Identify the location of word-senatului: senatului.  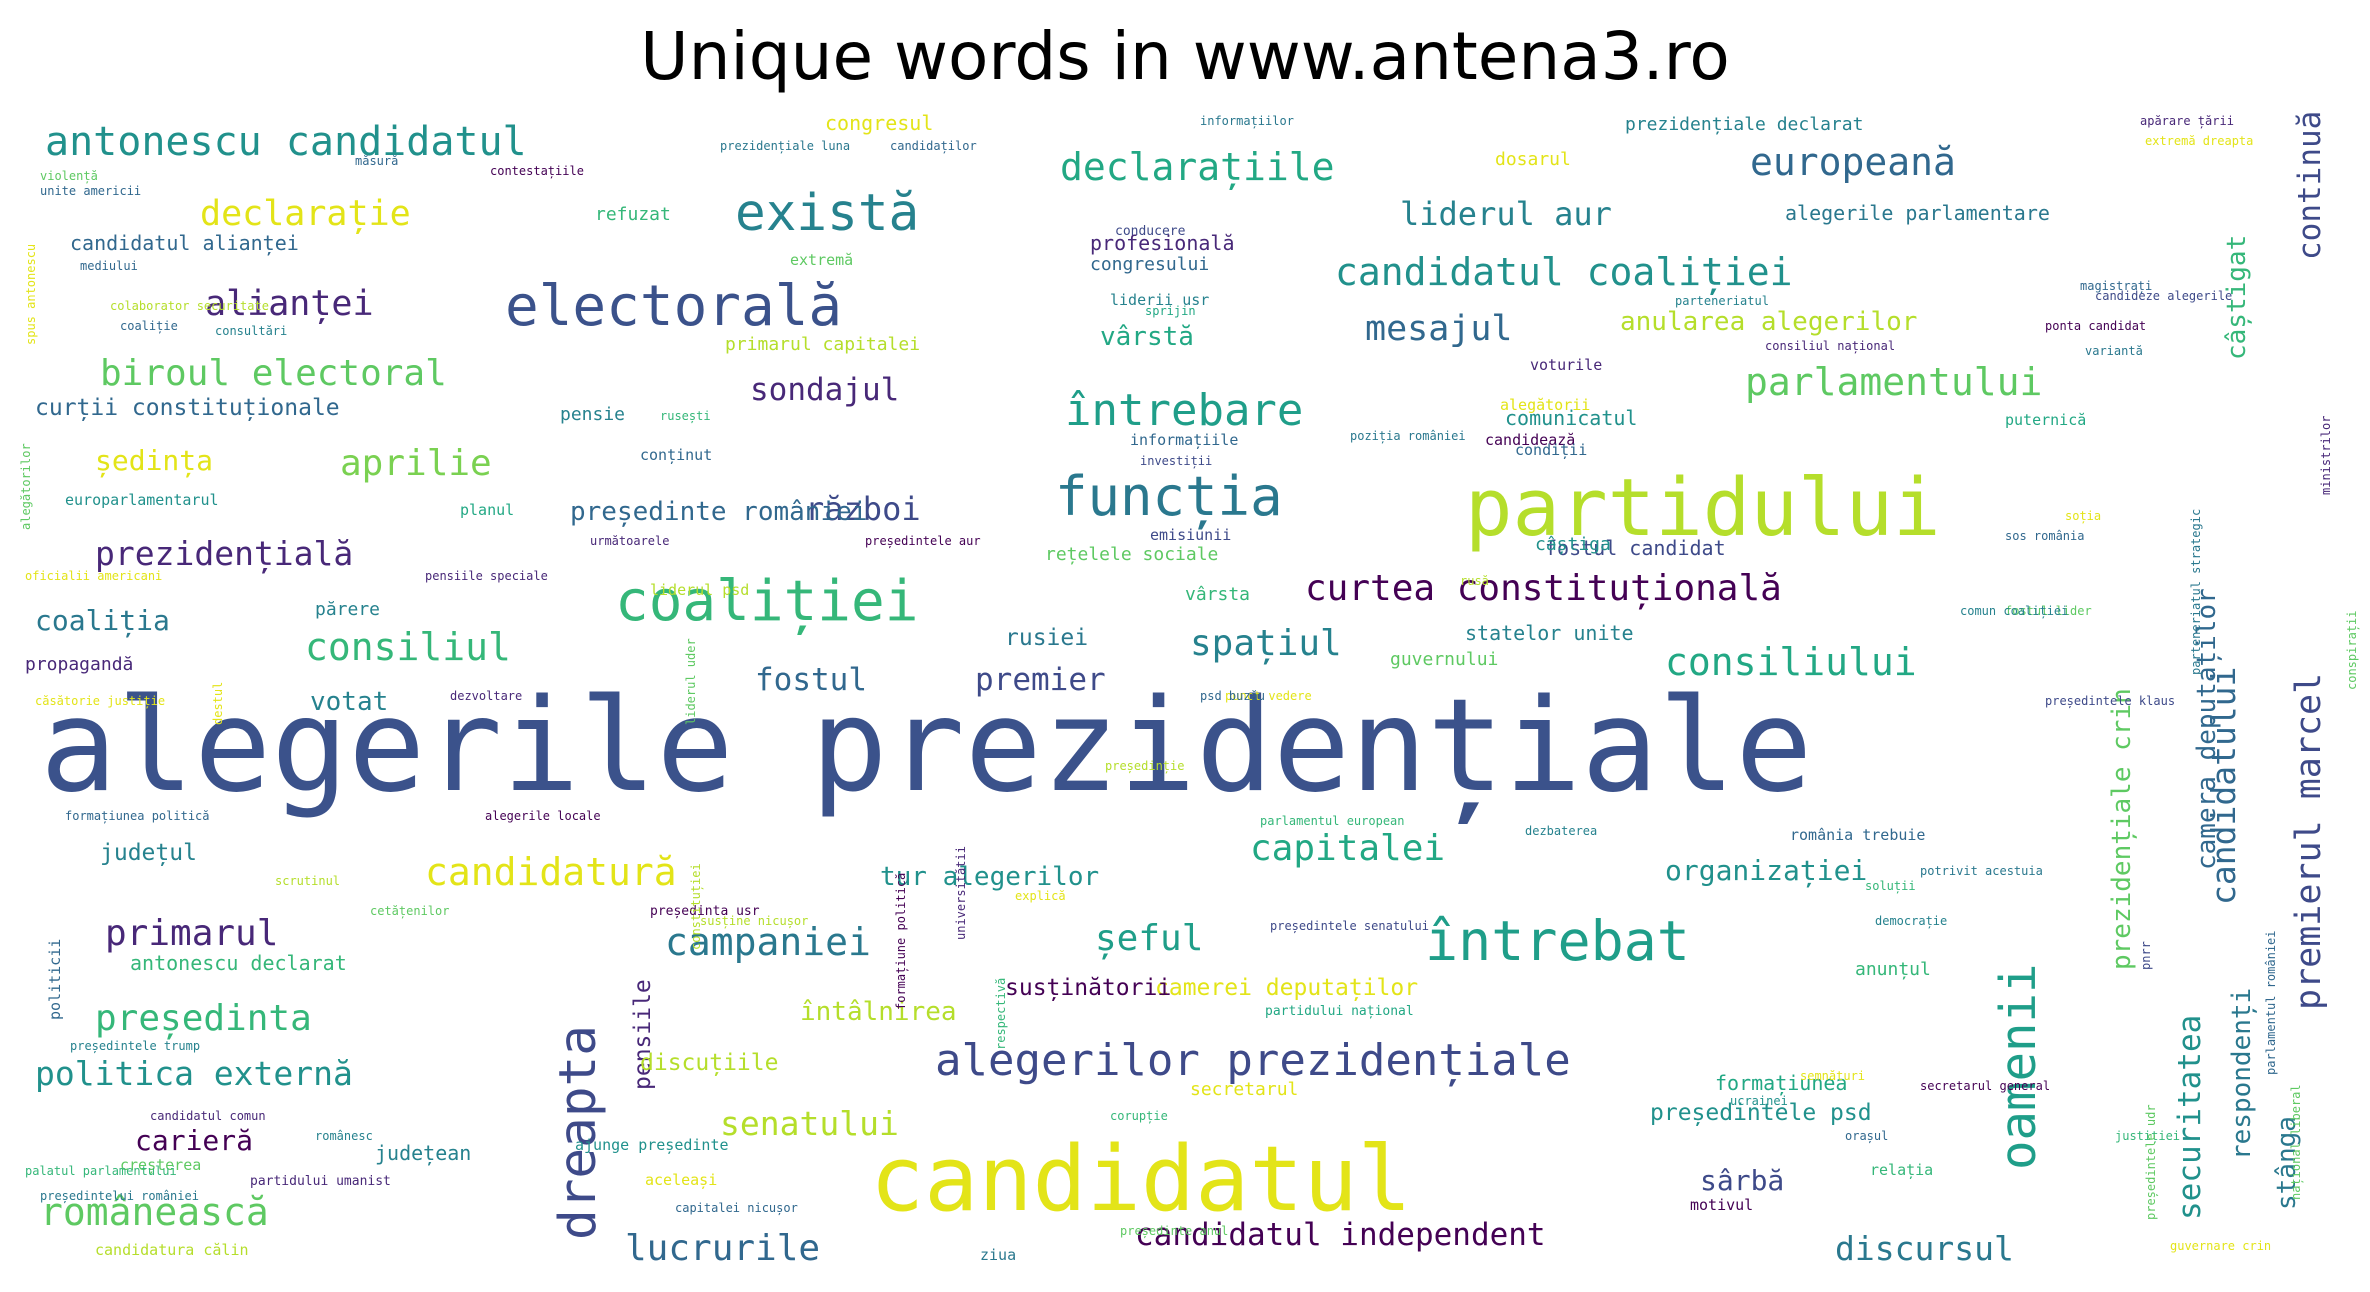
(809, 1123).